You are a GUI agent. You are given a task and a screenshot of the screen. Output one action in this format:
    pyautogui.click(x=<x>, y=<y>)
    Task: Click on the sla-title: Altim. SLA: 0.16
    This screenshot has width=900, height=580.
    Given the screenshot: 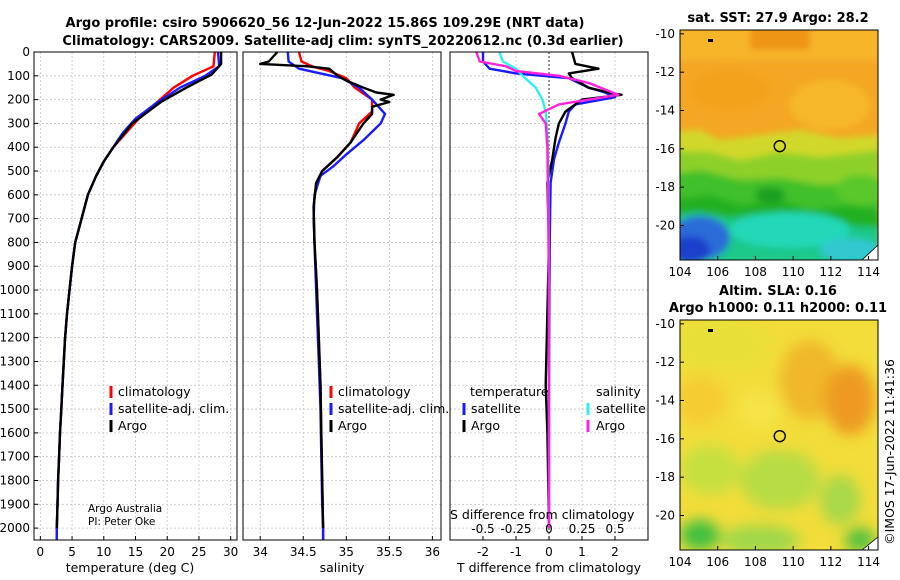 What is the action you would take?
    pyautogui.click(x=778, y=291)
    